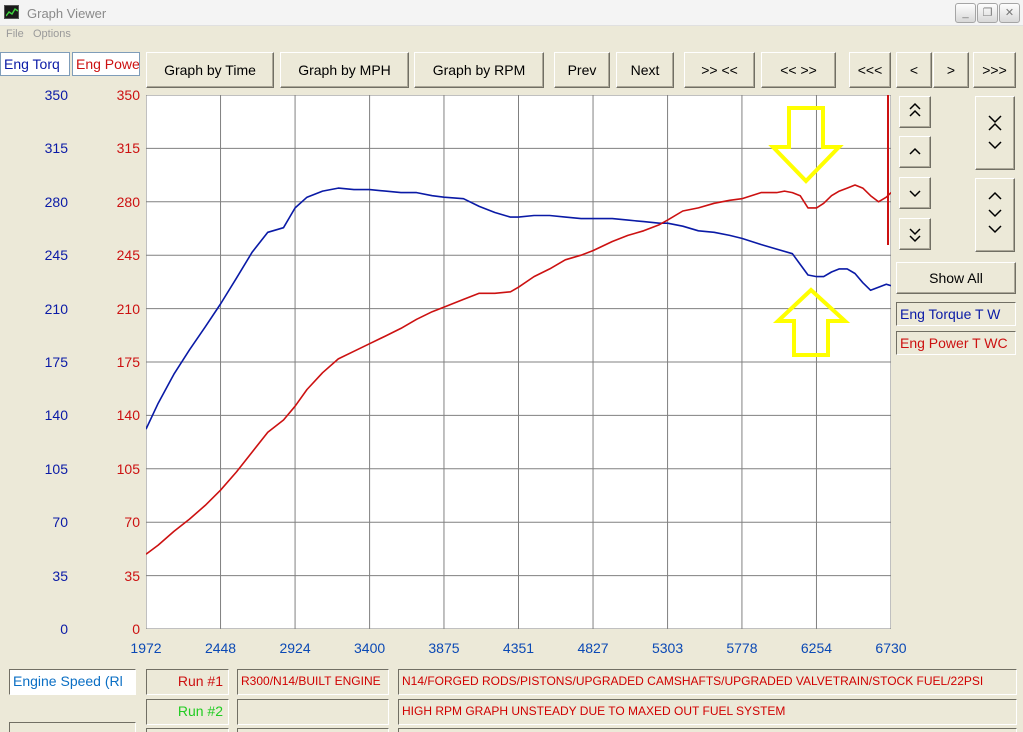  I want to click on scroll-top-button, so click(915, 112).